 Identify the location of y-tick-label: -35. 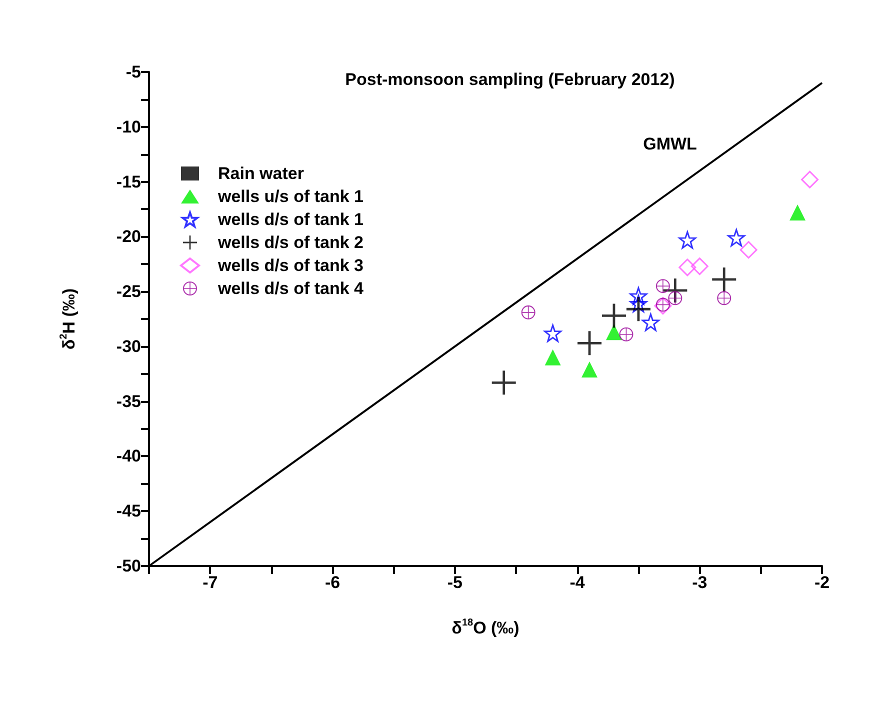
(128, 401).